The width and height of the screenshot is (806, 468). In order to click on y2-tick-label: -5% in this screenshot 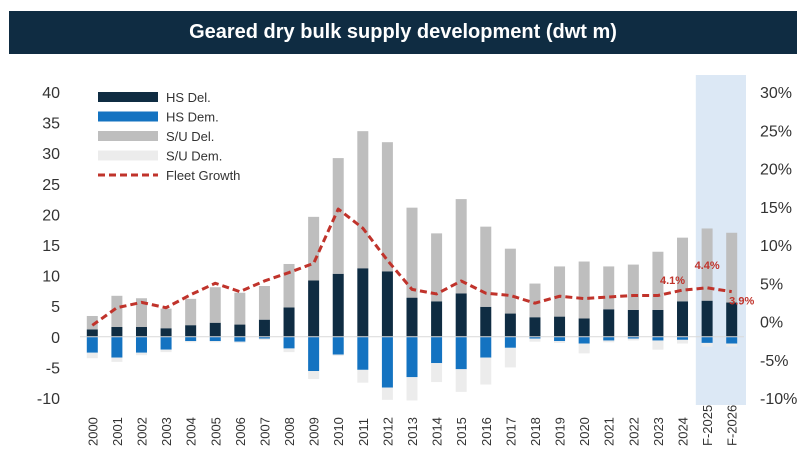, I will do `click(774, 361)`.